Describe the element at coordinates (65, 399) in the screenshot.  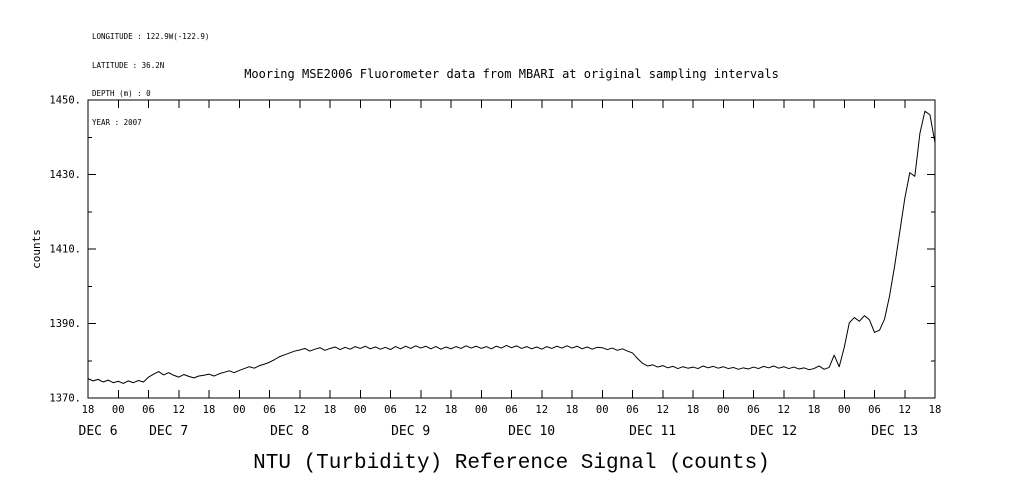
I see `y-tick-label: 1370.` at that location.